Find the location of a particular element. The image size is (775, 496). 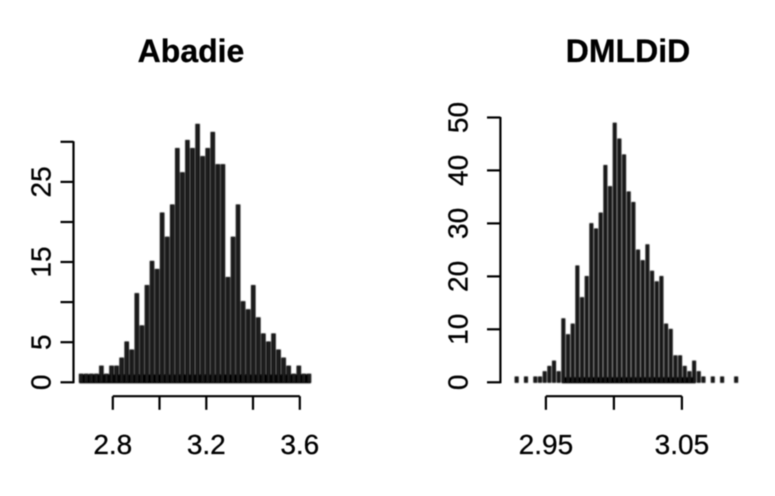

svg-text: 50 is located at coordinates (458, 117).